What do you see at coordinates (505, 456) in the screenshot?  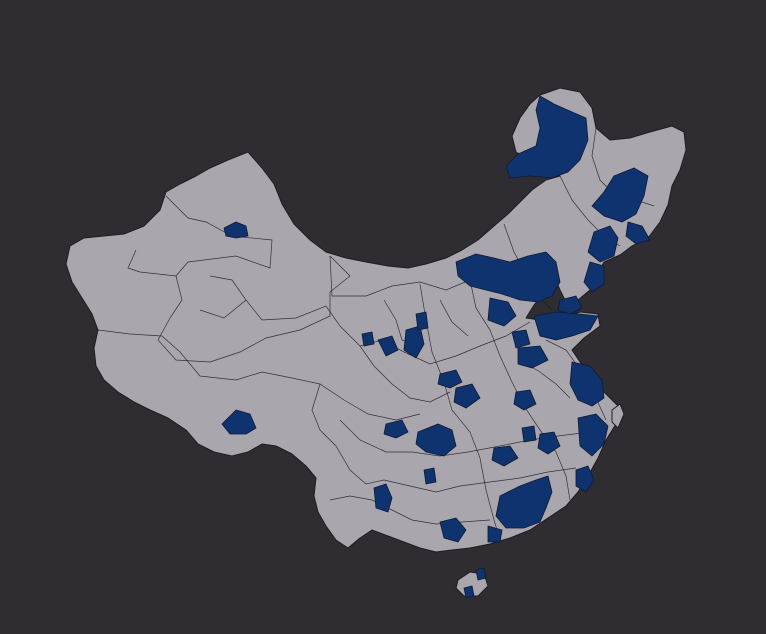 I see `highlight-hunan` at bounding box center [505, 456].